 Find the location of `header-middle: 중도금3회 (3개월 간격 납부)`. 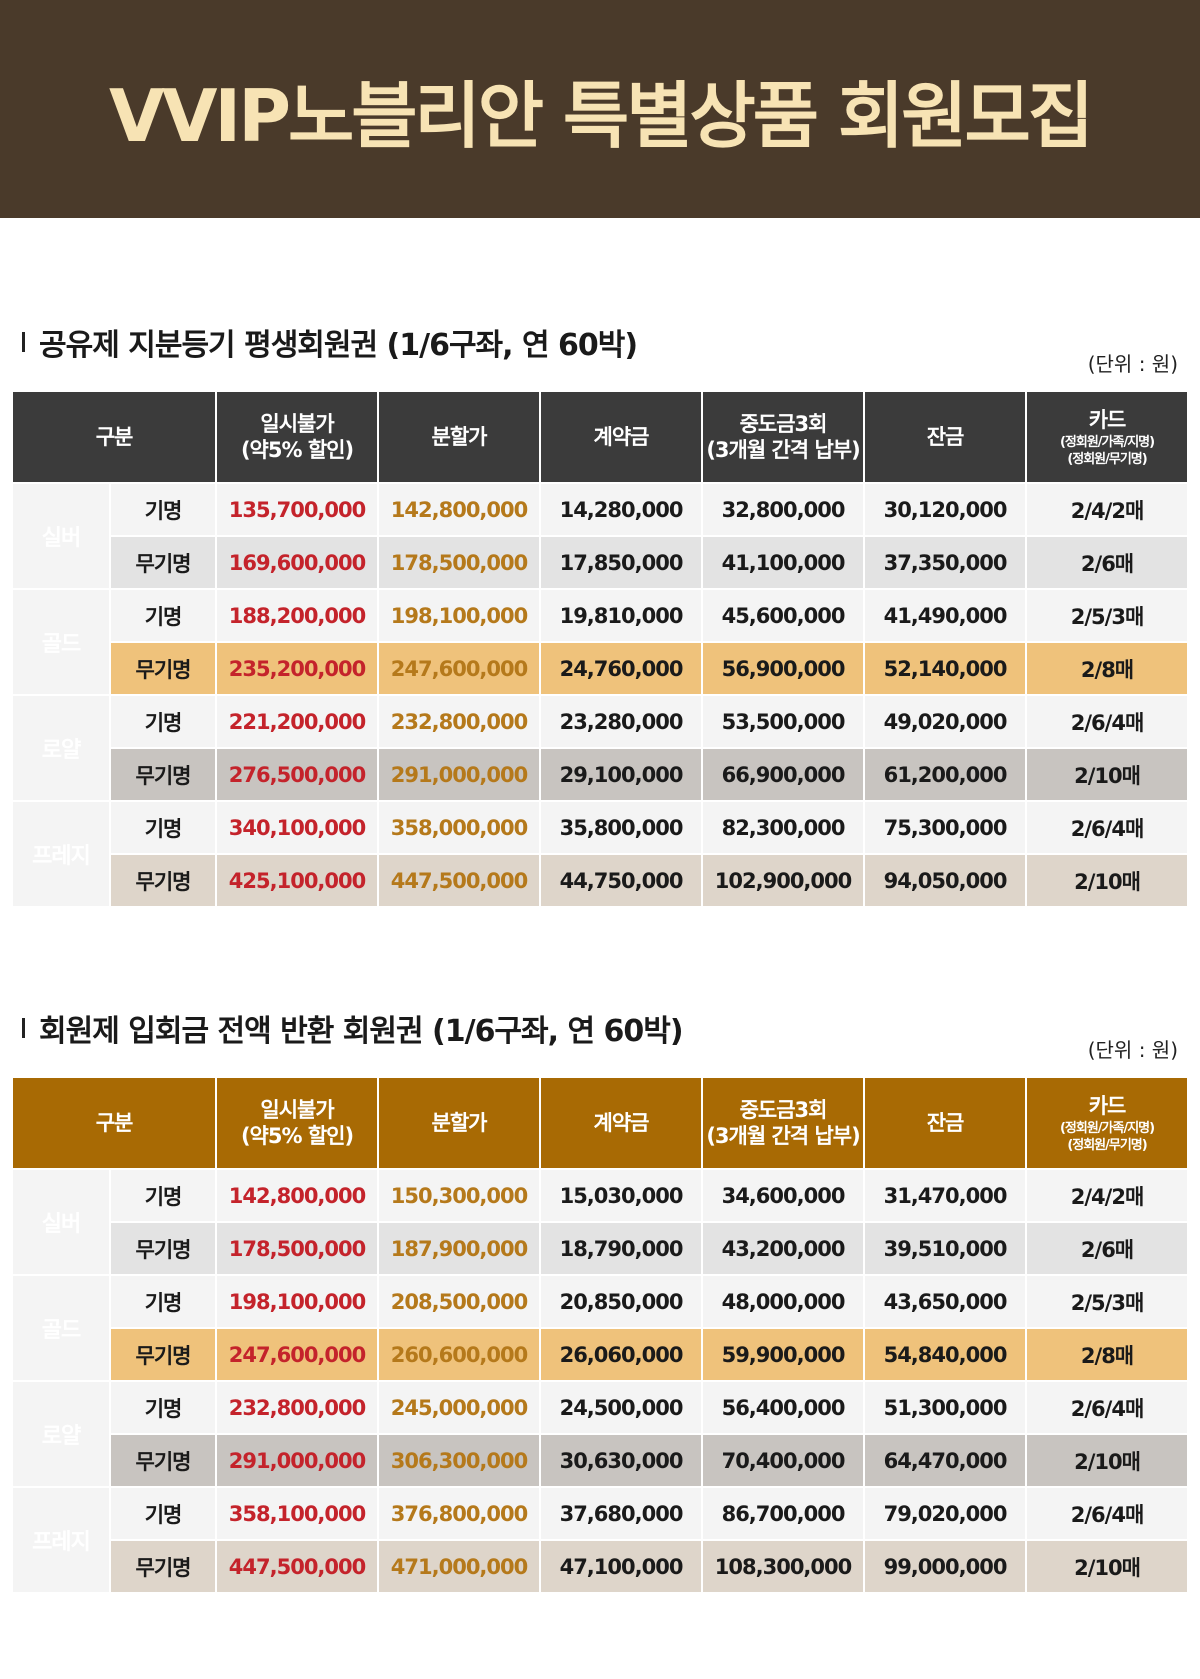

header-middle: 중도금3회 (3개월 간격 납부) is located at coordinates (783, 437).